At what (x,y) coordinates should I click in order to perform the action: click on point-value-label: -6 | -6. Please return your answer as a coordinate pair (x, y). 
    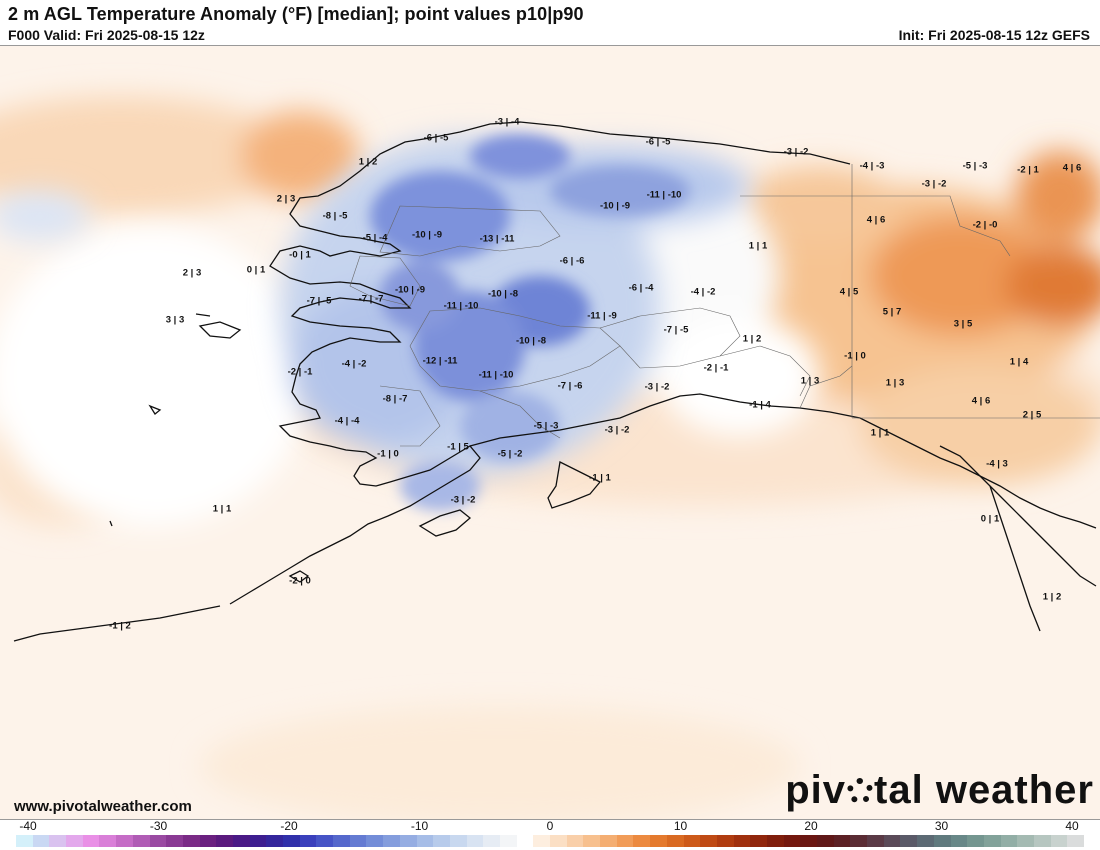
    Looking at the image, I should click on (572, 261).